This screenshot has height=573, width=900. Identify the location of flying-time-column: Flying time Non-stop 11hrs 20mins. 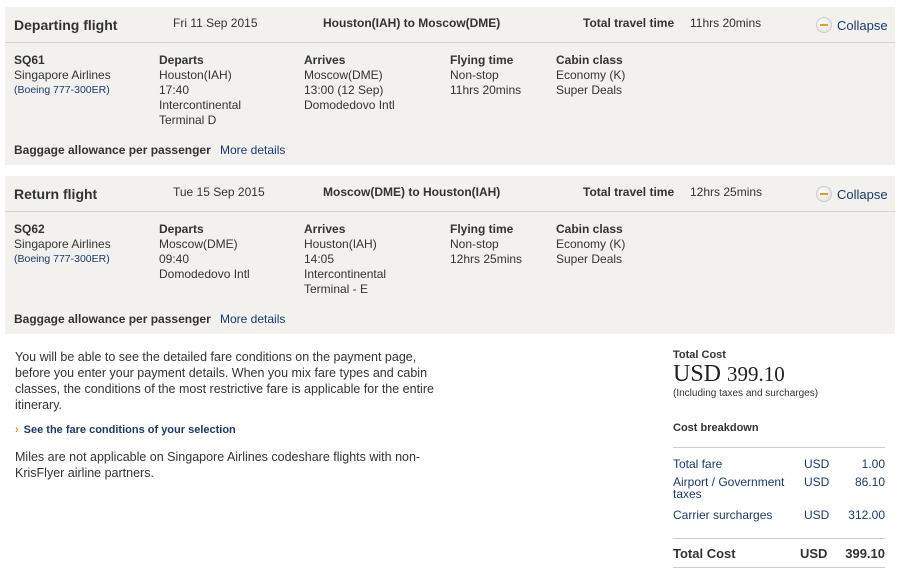
(485, 75).